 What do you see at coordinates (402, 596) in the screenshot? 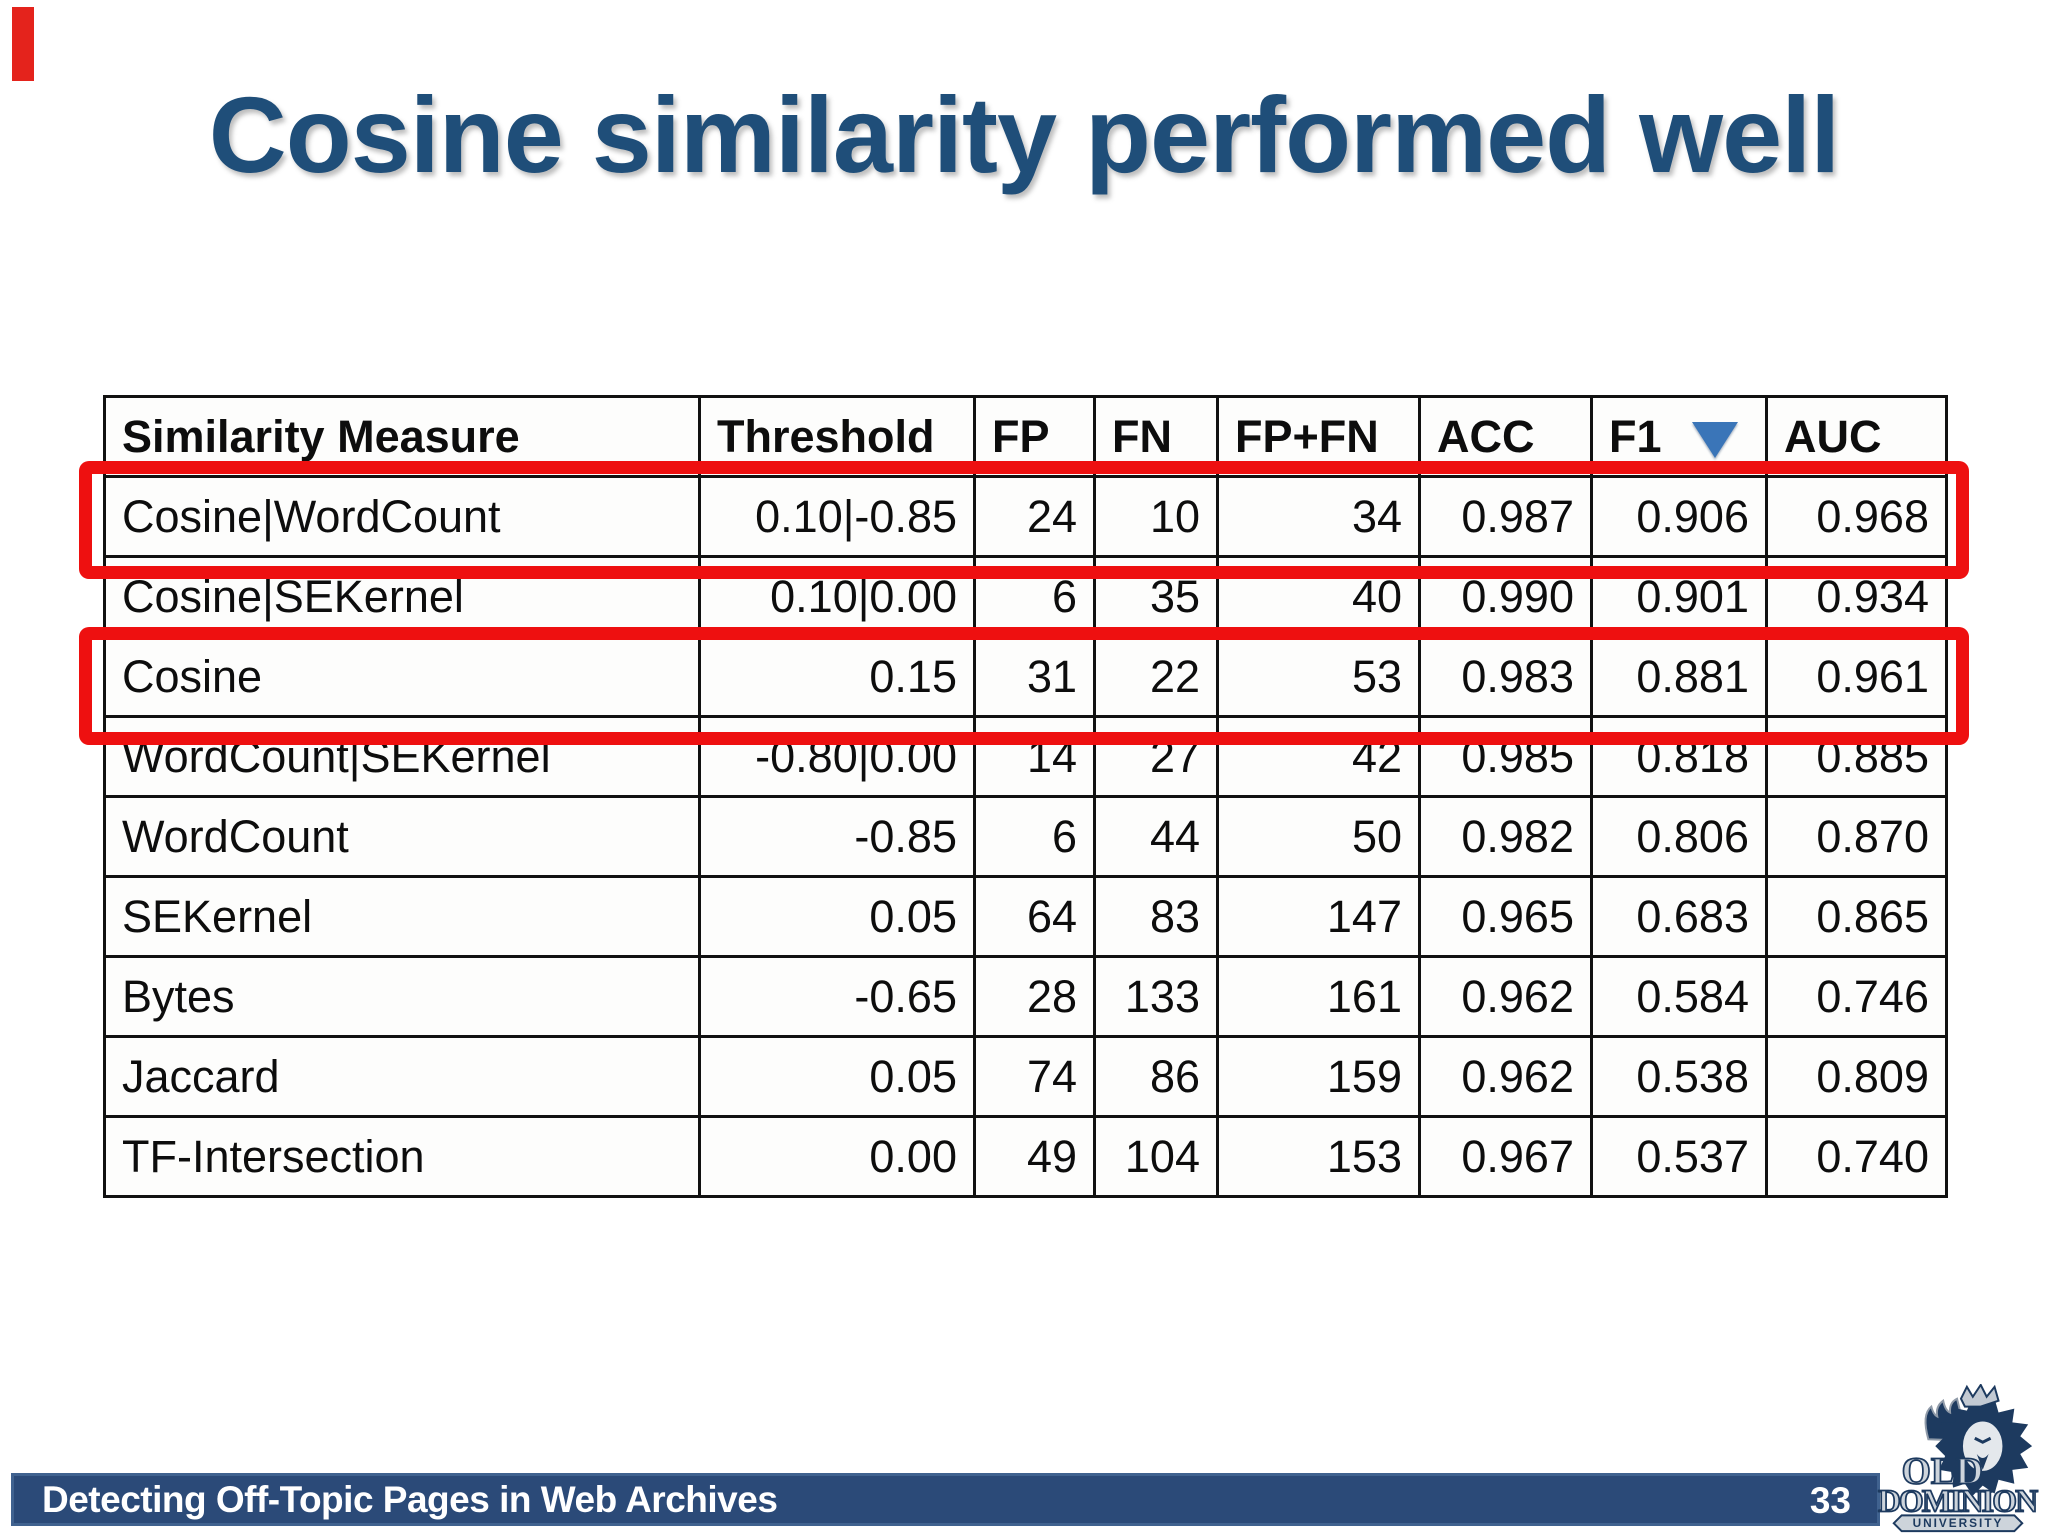
I see `similarity-measure-cell: Cosine|SEKernel` at bounding box center [402, 596].